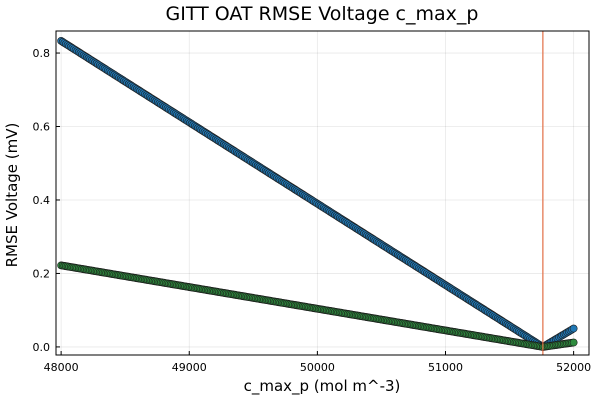 This screenshot has width=600, height=400. Describe the element at coordinates (42, 347) in the screenshot. I see `y-tick-label: 0.0` at that location.